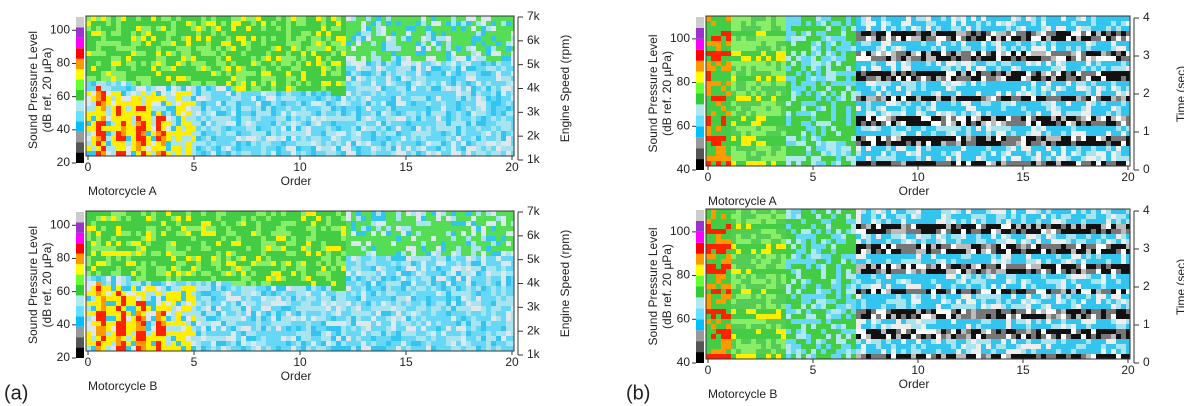 The width and height of the screenshot is (1184, 406). I want to click on y2-tick-label: 6k, so click(534, 235).